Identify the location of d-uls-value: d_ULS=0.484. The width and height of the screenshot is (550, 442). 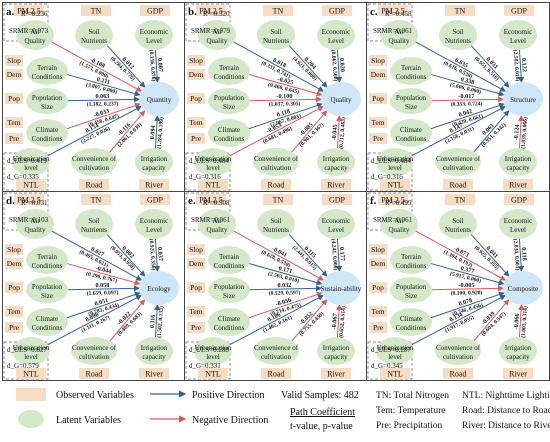
(209, 161).